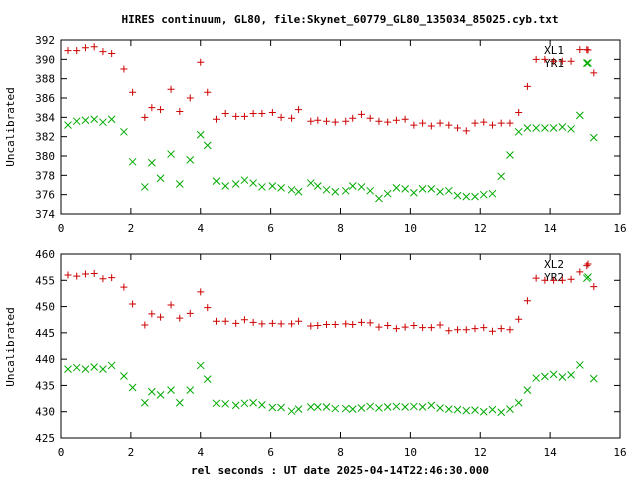 This screenshot has width=640, height=480. I want to click on bottom-x-tick-label: 4, so click(200, 452).